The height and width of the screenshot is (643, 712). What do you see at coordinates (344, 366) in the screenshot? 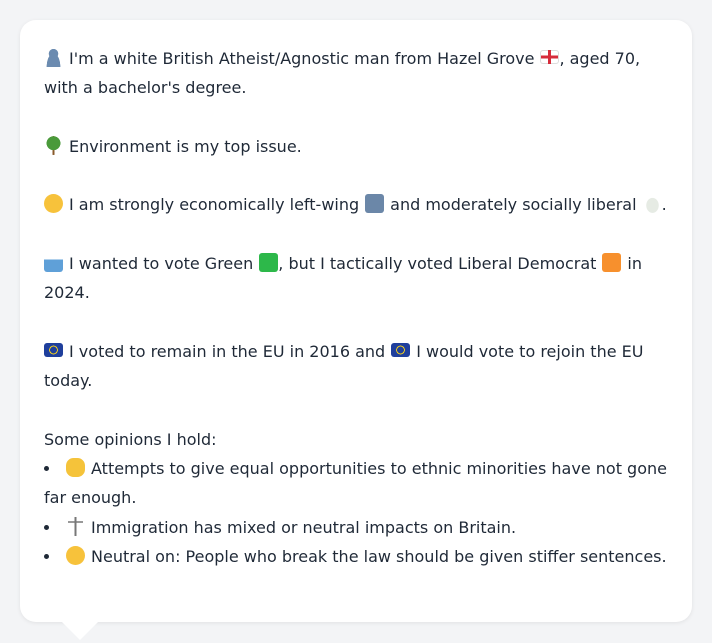
I see `text: I would vote to rejoin the EU today.` at bounding box center [344, 366].